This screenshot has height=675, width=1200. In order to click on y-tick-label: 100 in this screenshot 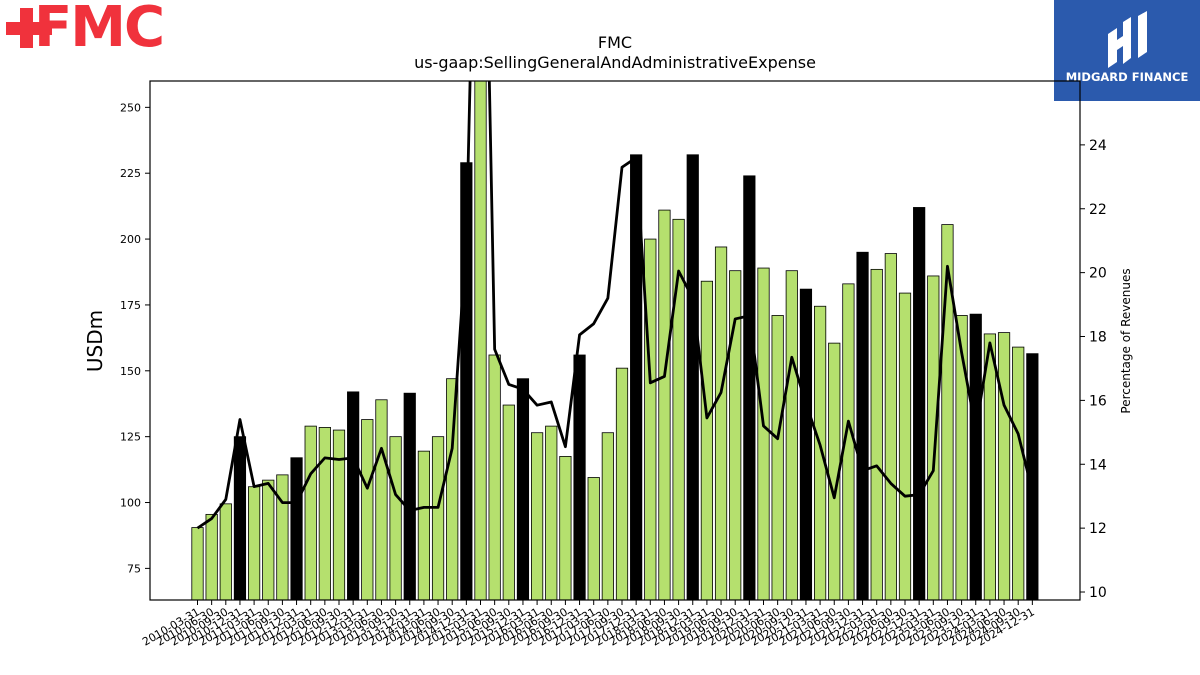, I will do `click(130, 503)`.